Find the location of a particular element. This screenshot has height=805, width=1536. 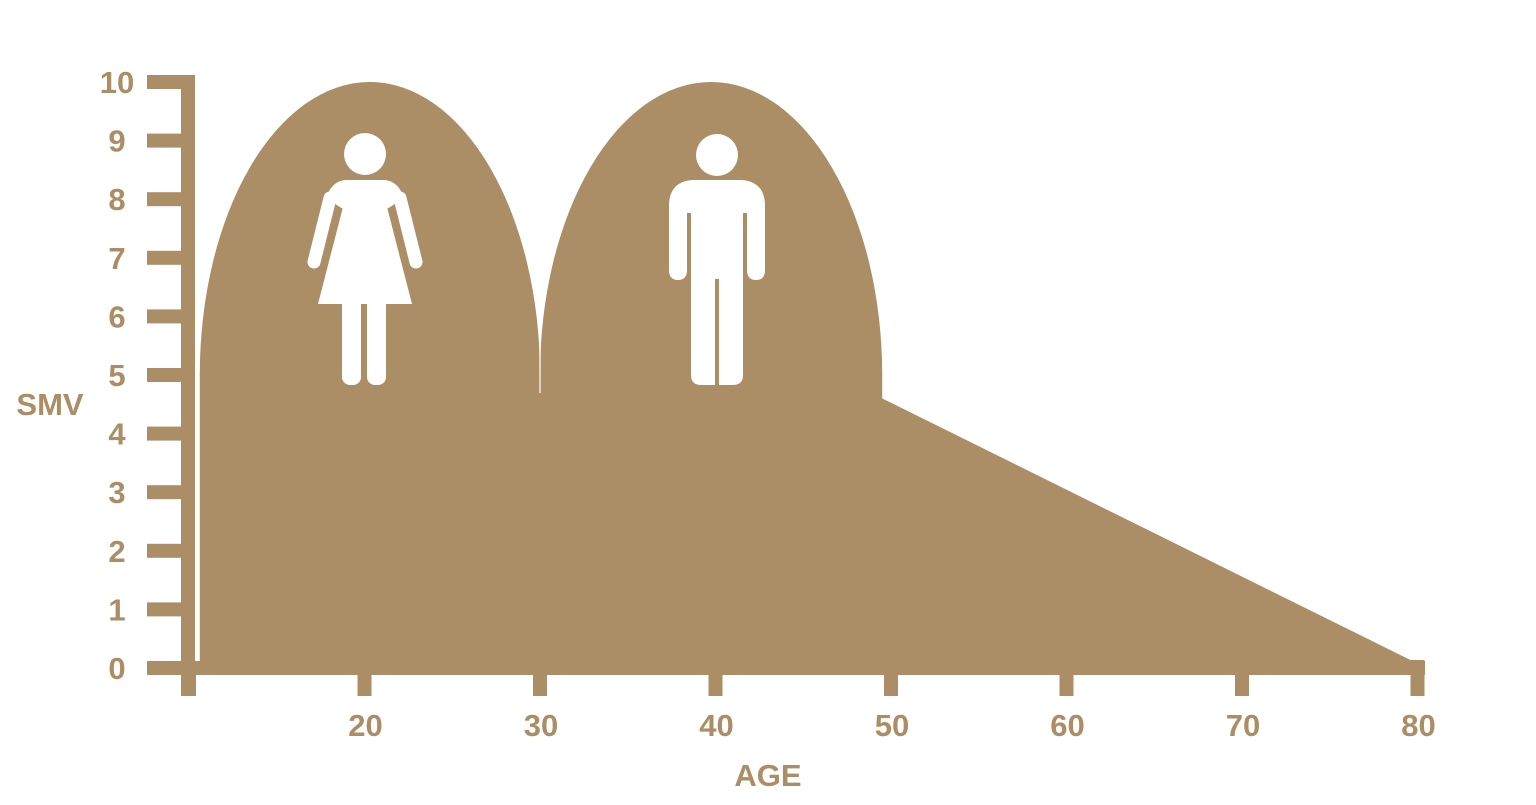

y-tick-label: 10 is located at coordinates (117, 82).